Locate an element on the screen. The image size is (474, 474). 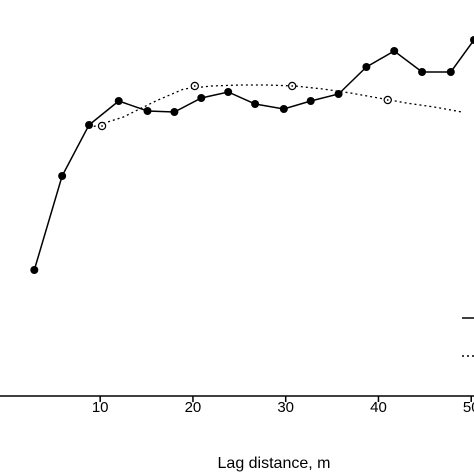
x-axis: 10 20 30 40 50 is located at coordinates (237, 405).